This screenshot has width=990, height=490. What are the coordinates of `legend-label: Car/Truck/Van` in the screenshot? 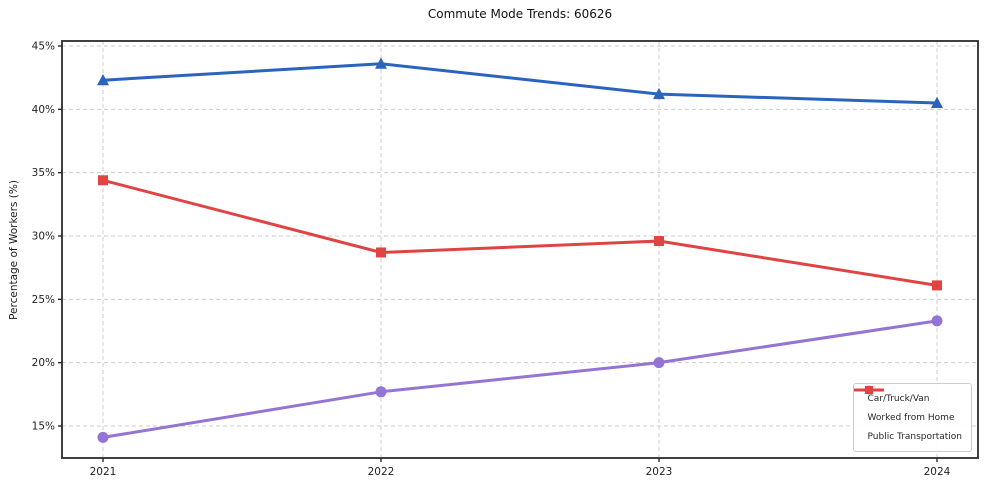 It's located at (898, 398).